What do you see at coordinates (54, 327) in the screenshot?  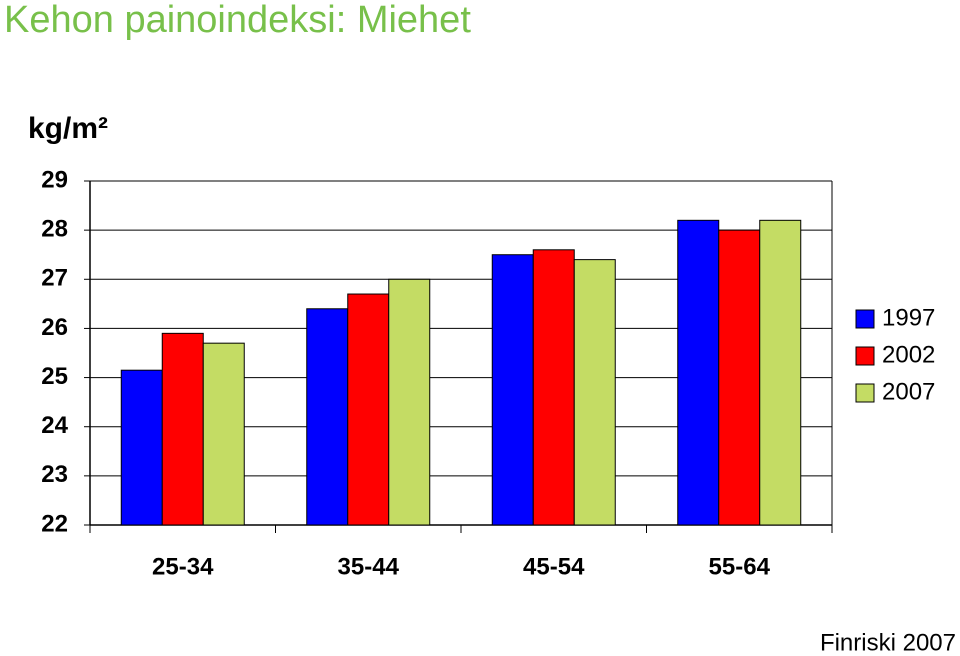 I see `y-tick-label: 26` at bounding box center [54, 327].